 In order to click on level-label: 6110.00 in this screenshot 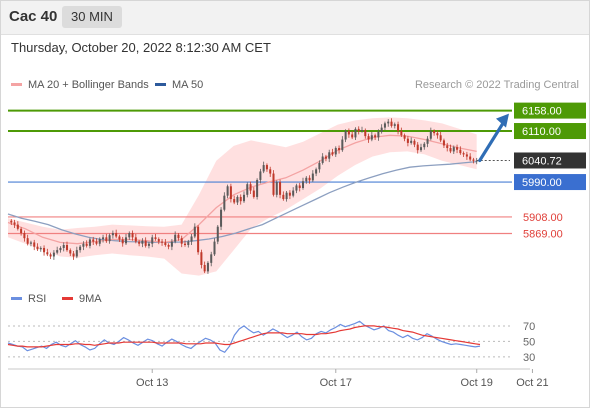, I will do `click(541, 132)`.